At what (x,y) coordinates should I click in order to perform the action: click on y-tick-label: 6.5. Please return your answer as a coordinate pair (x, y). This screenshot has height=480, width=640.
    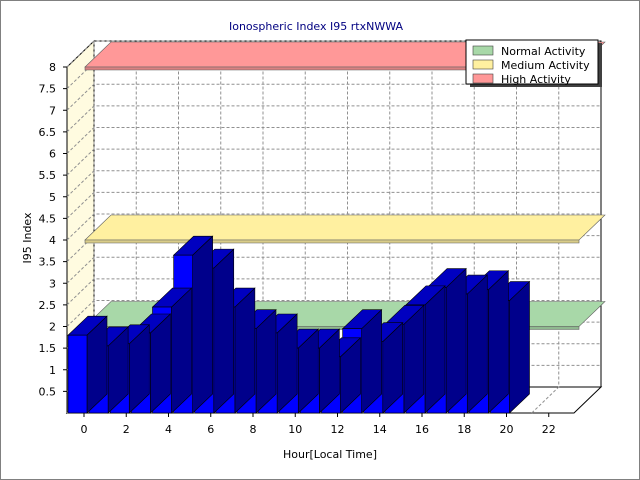
    Looking at the image, I should click on (48, 132).